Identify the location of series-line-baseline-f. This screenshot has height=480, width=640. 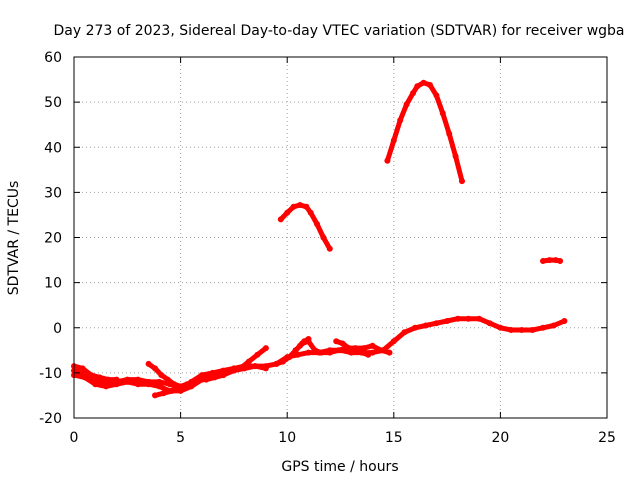
(333, 352).